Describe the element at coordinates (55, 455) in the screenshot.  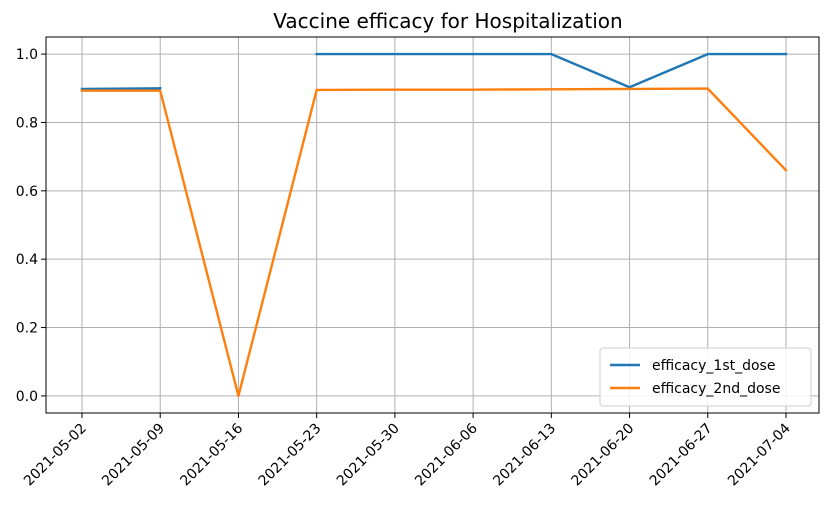
I see `x-tick-label: 2021-05-02` at that location.